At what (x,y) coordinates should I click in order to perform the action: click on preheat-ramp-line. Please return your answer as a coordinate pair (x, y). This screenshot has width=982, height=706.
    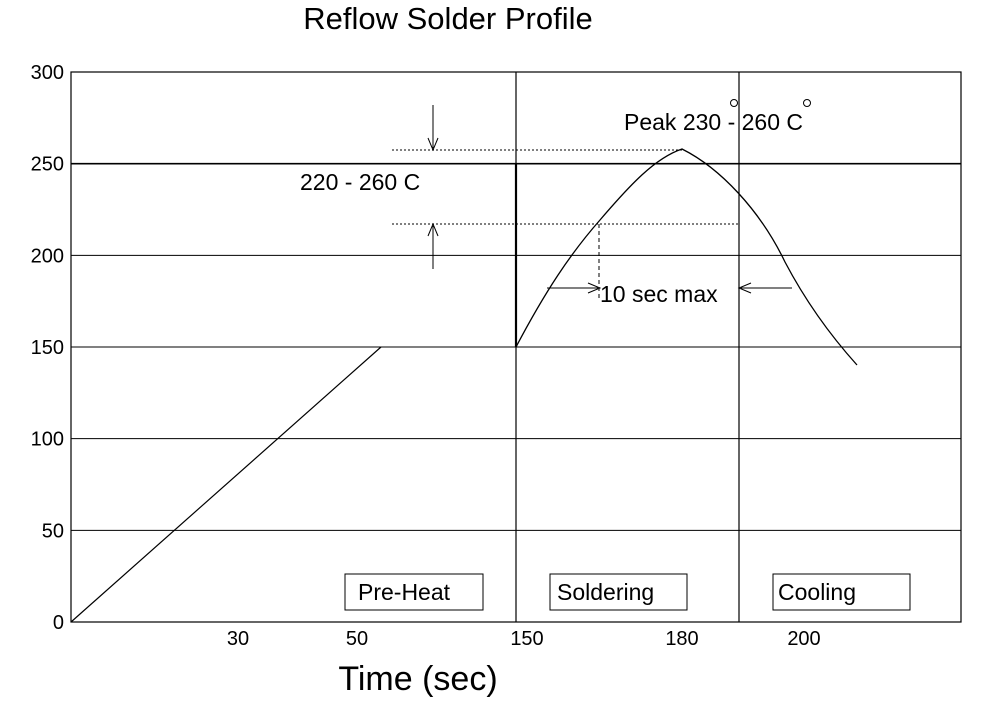
    Looking at the image, I should click on (226, 484).